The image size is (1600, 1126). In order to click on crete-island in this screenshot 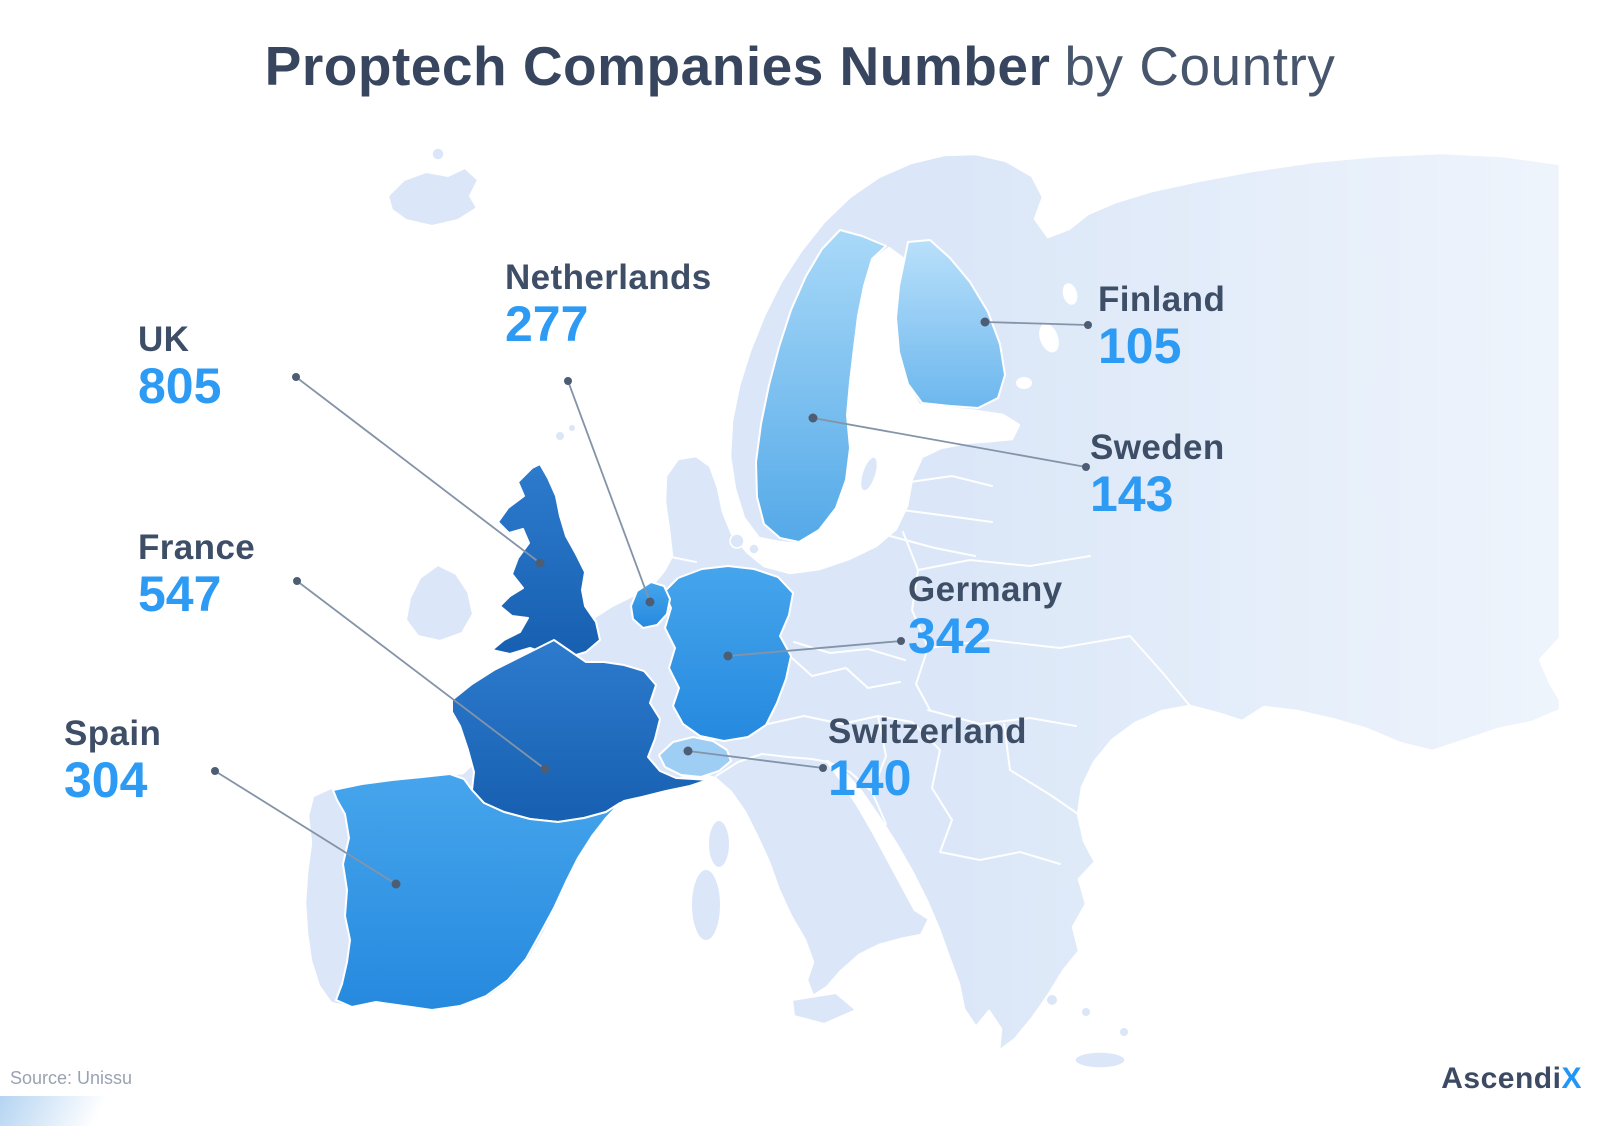, I will do `click(1100, 1060)`.